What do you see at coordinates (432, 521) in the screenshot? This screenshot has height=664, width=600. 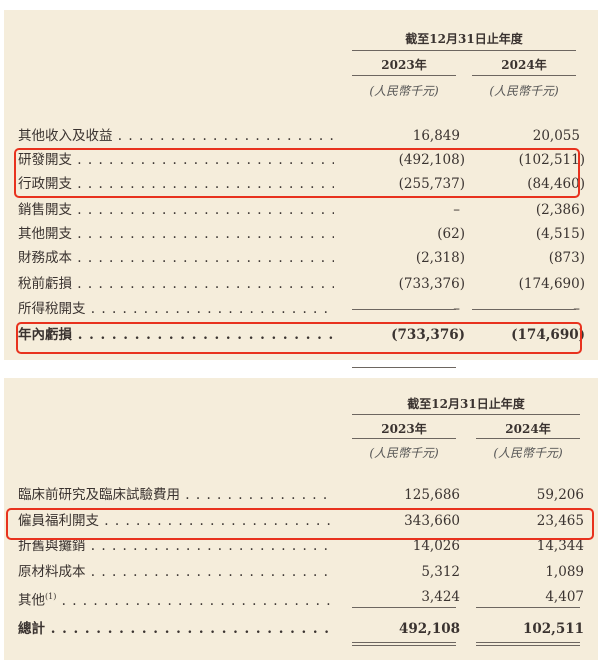 I see `value-2023: 343,660` at bounding box center [432, 521].